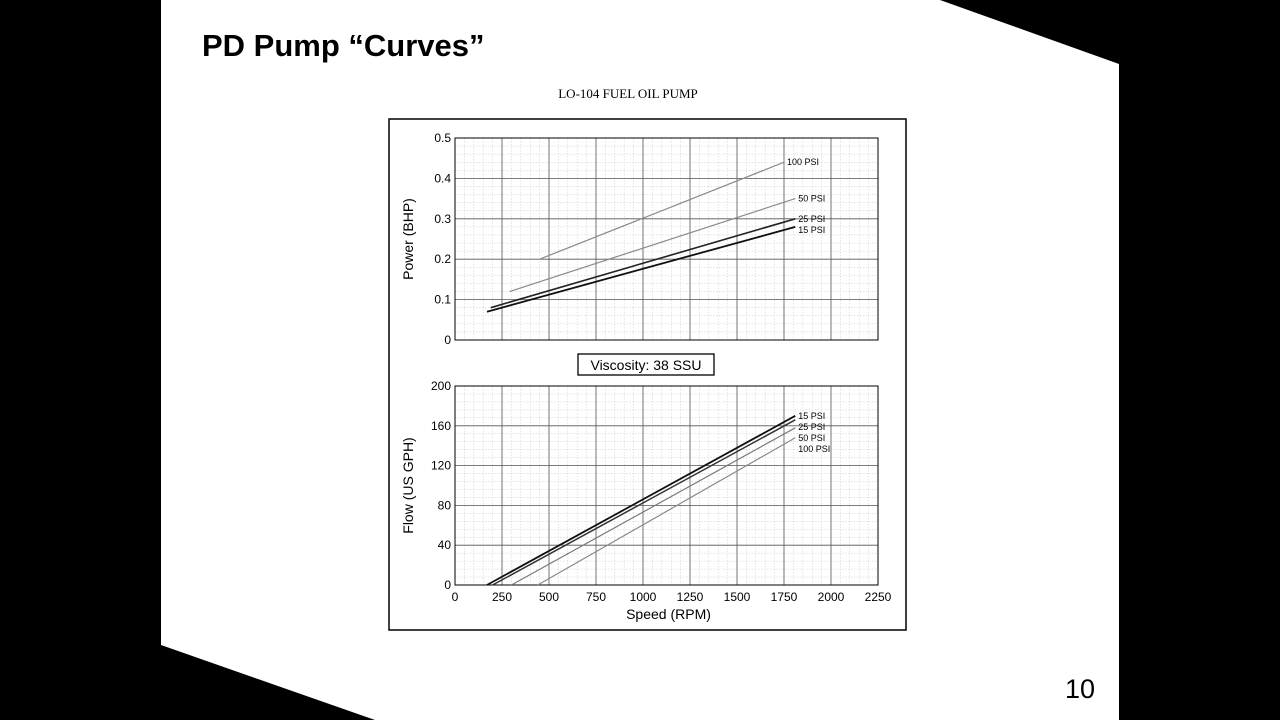 This screenshot has width=1280, height=720. What do you see at coordinates (628, 93) in the screenshot?
I see `figure-title: LO-104 FUEL OIL PUMP` at bounding box center [628, 93].